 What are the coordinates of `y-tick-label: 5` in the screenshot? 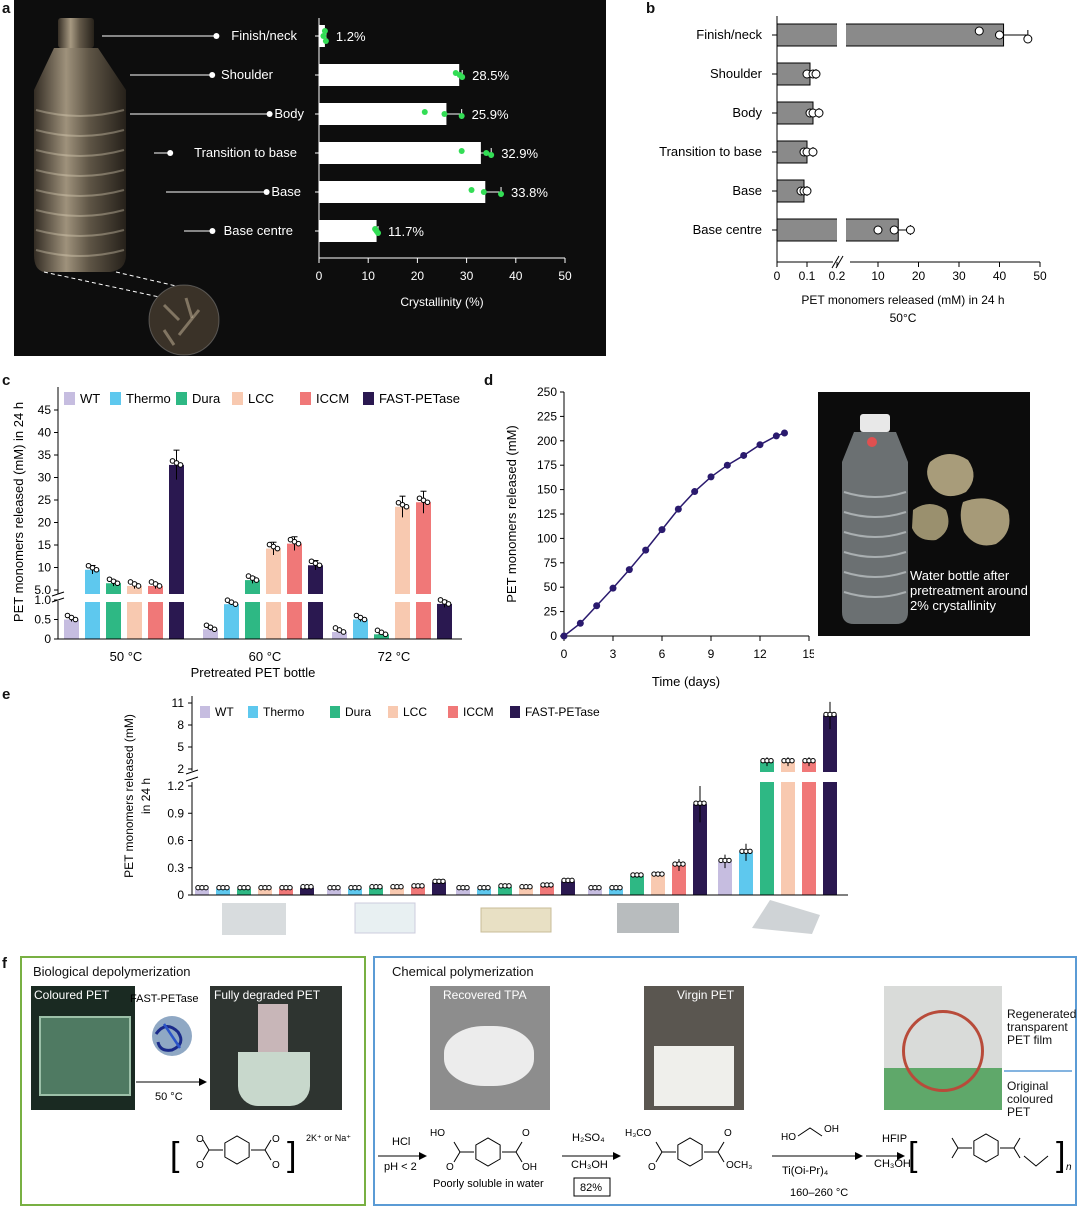 It's located at (180, 747).